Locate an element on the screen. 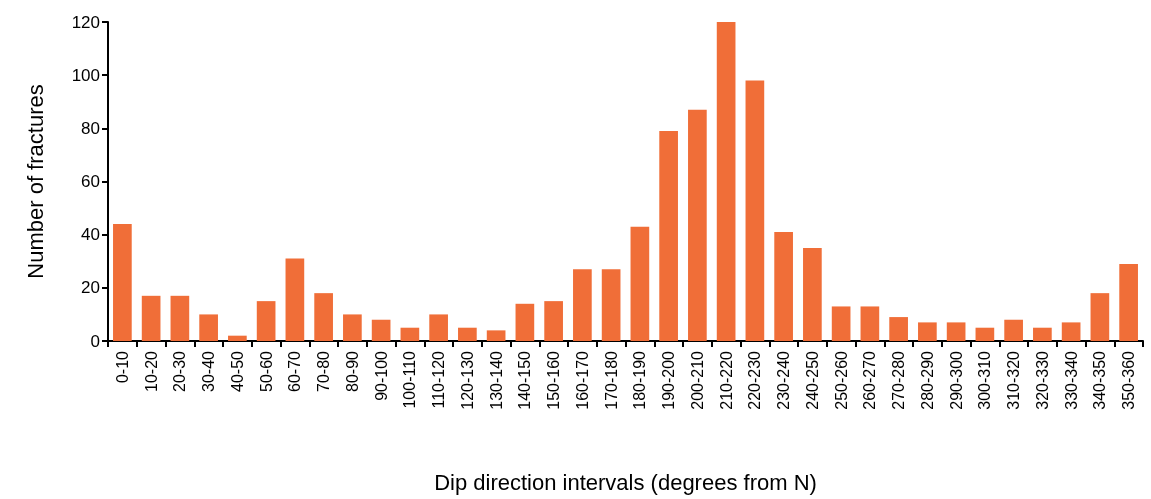 This screenshot has width=1151, height=499. x-tick-label: 330-340 is located at coordinates (1071, 380).